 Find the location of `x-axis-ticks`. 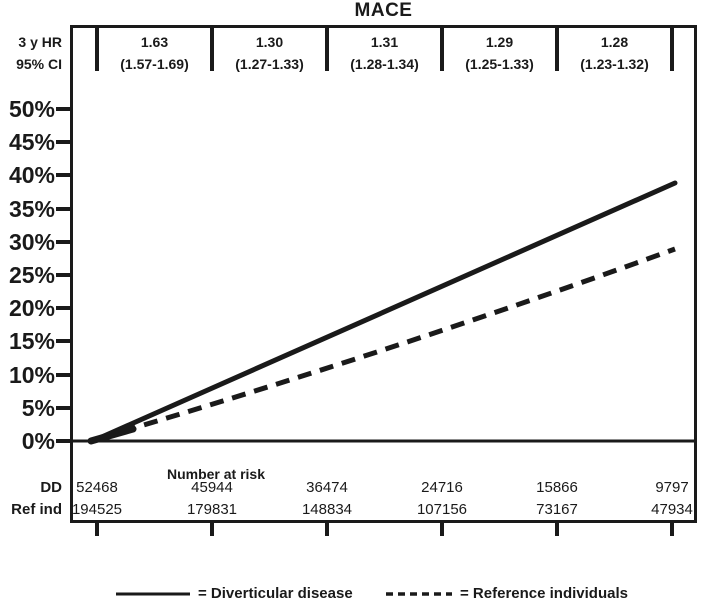

x-axis-ticks is located at coordinates (384, 529).